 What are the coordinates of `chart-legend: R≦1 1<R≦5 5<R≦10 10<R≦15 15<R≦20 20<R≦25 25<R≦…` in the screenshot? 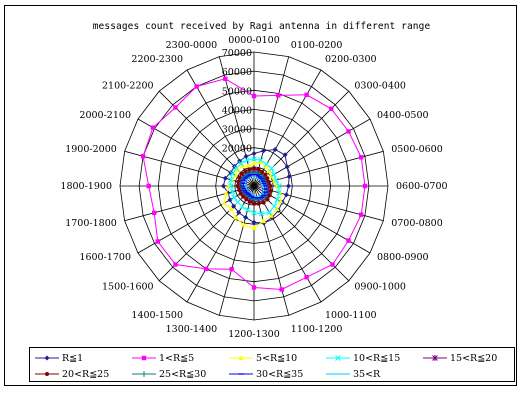 It's located at (272, 364).